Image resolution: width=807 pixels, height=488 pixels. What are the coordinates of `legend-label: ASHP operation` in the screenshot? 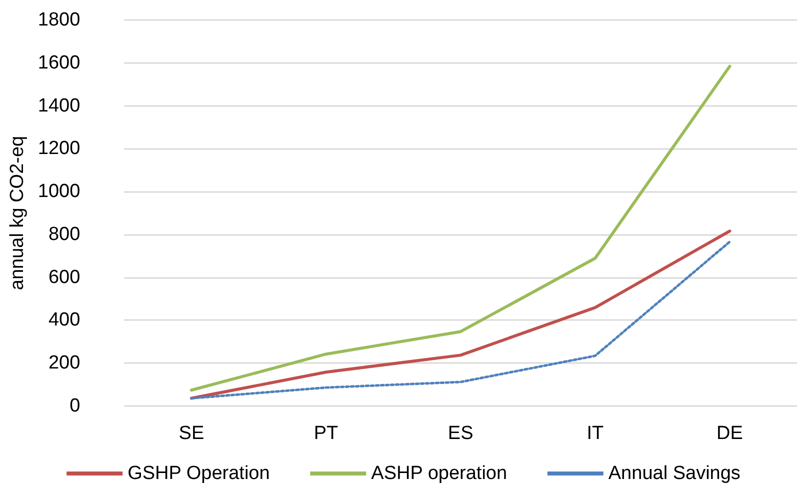 It's located at (439, 473).